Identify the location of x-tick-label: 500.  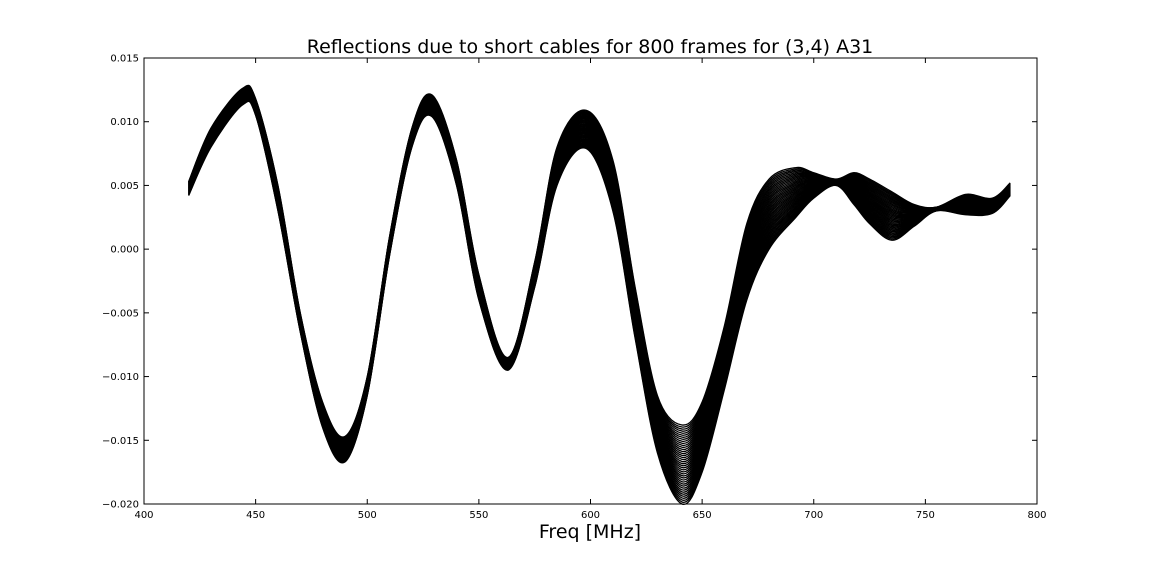
(367, 515).